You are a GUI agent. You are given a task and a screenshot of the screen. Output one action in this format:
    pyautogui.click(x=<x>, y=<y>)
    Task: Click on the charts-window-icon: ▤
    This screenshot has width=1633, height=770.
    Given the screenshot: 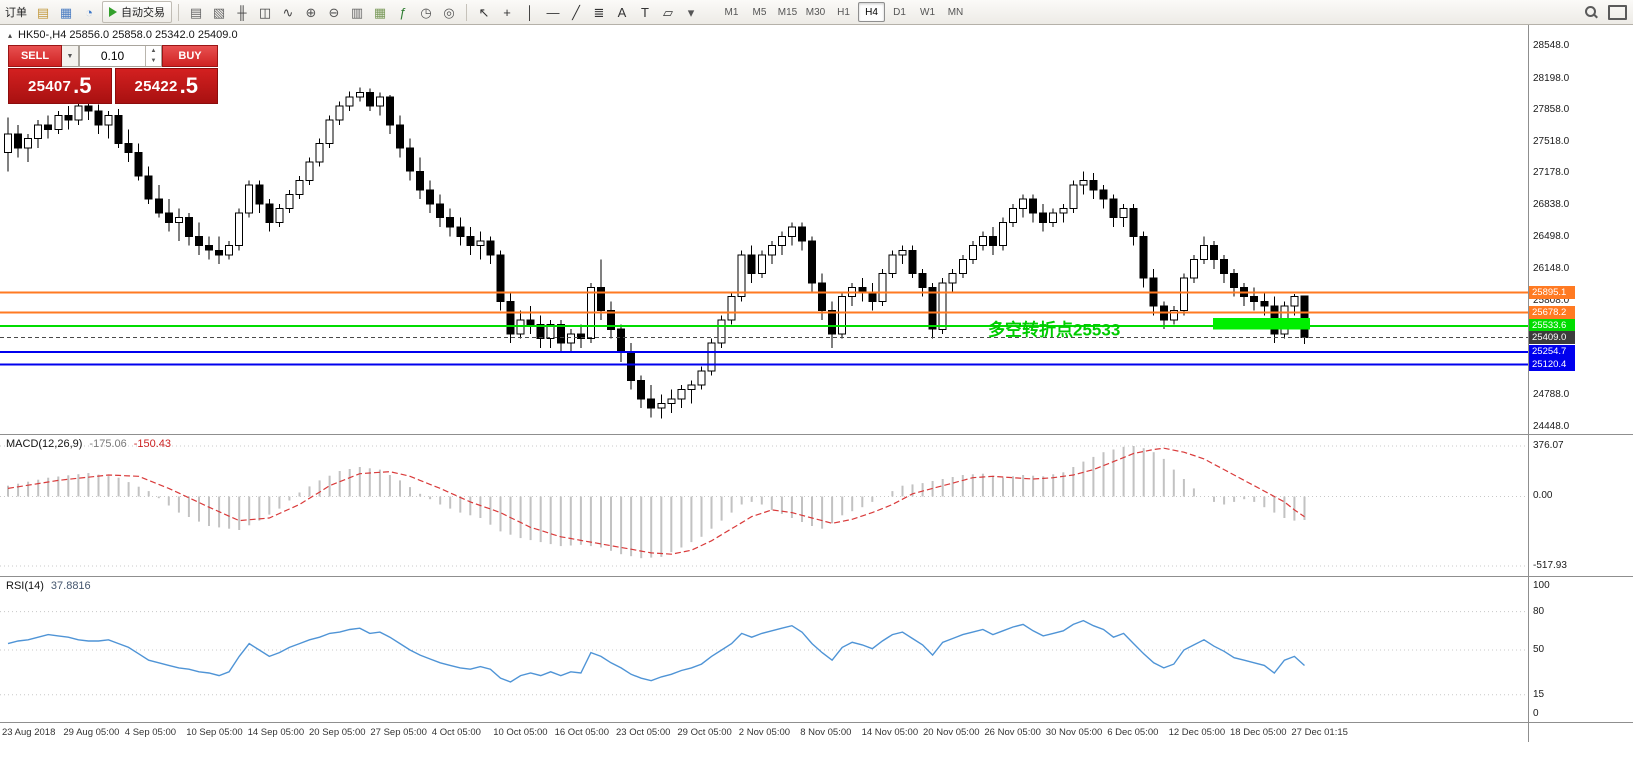 What is the action you would take?
    pyautogui.click(x=43, y=12)
    